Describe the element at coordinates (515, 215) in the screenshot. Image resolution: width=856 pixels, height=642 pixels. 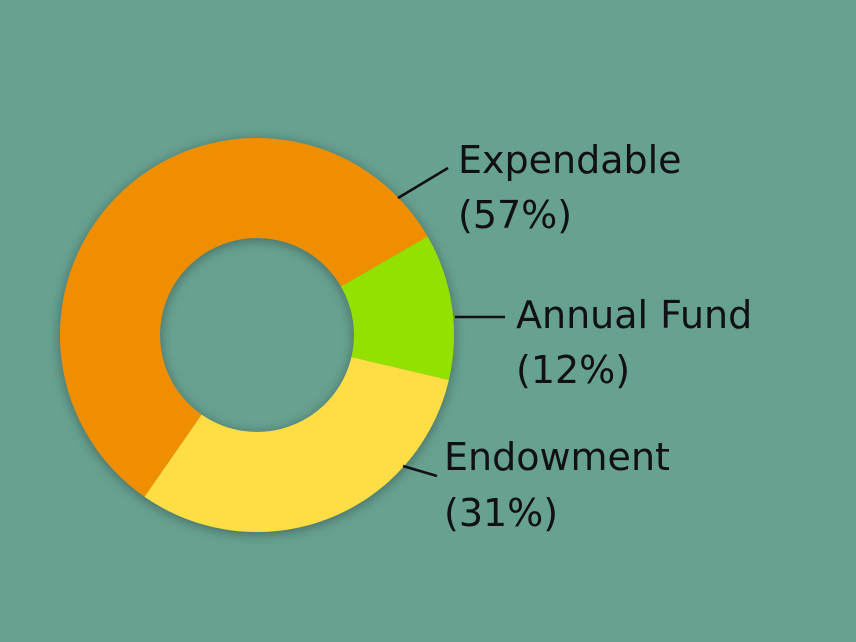
I see `value-label: (57%)` at that location.